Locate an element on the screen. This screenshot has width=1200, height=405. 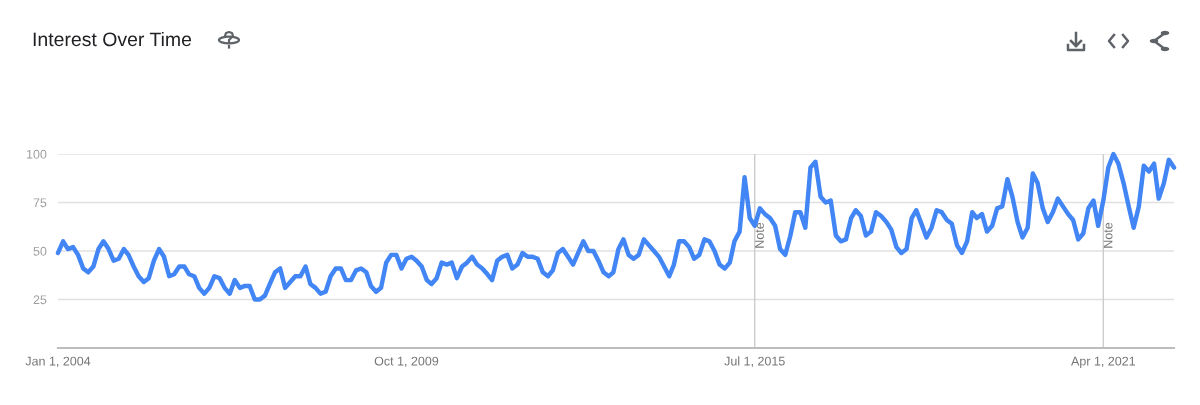
x-tick-label: Apr 1, 2021 is located at coordinates (1103, 362).